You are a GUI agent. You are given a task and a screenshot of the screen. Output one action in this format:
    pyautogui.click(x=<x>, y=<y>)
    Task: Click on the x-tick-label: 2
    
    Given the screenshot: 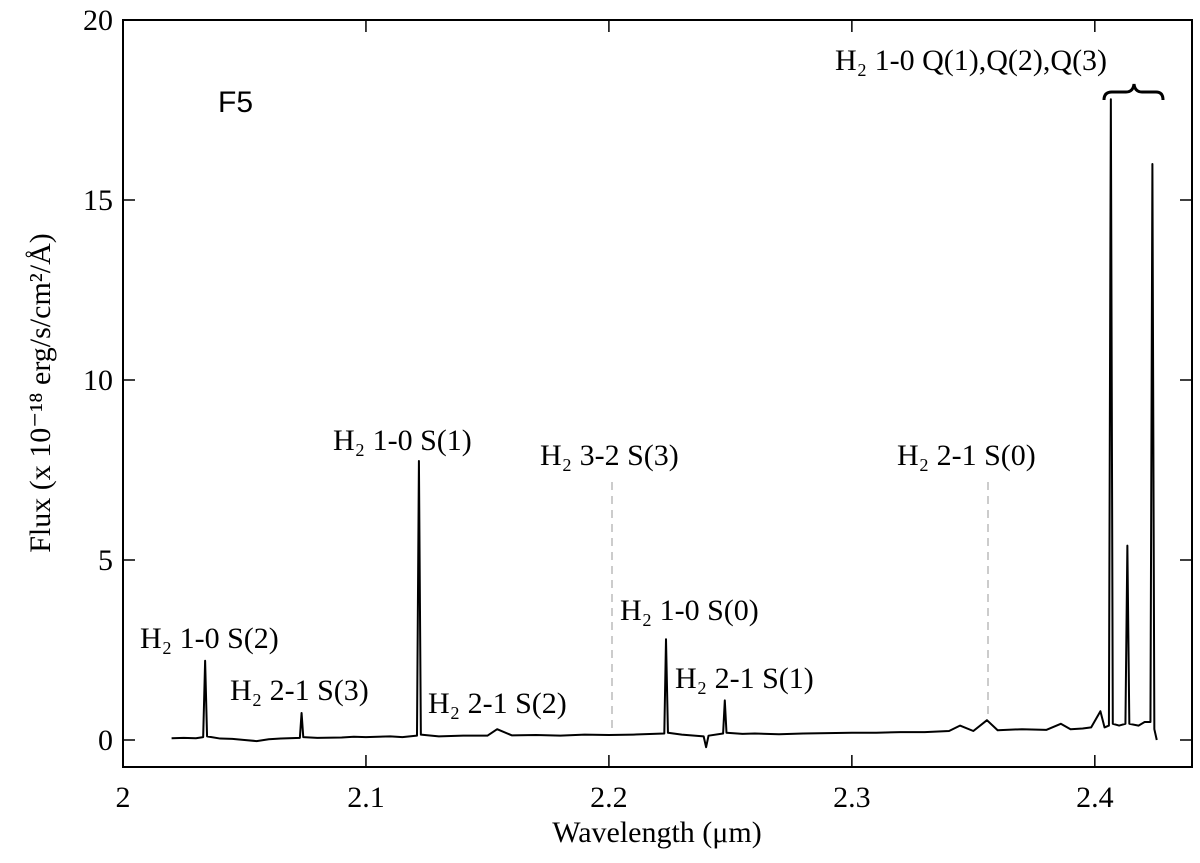 What is the action you would take?
    pyautogui.click(x=123, y=797)
    